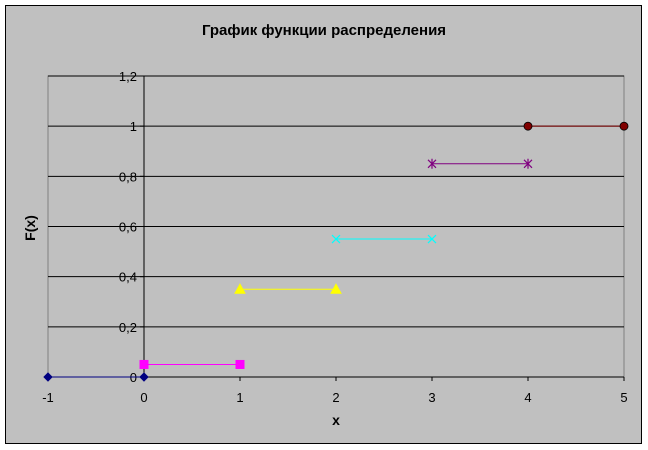  I want to click on x-axis-title: x, so click(336, 420).